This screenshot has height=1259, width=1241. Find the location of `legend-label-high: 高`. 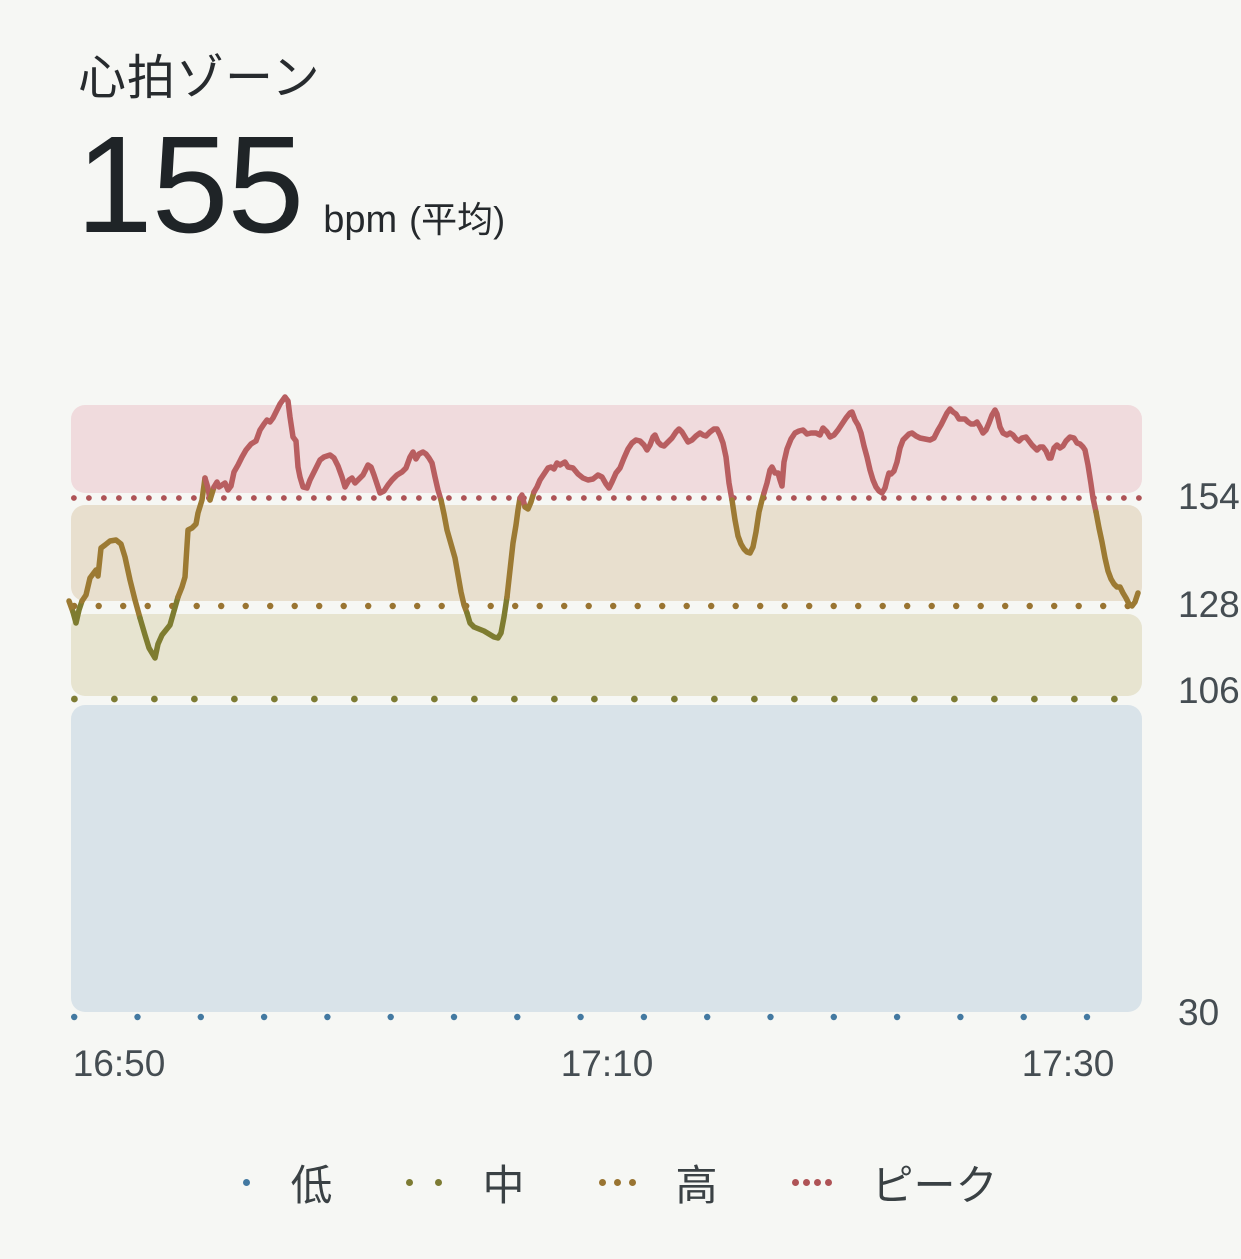

legend-label-high: 高 is located at coordinates (696, 1185).